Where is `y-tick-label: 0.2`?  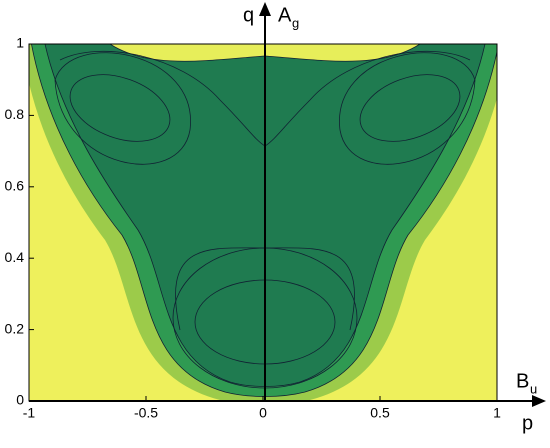
y-tick-label: 0.2 is located at coordinates (15, 328).